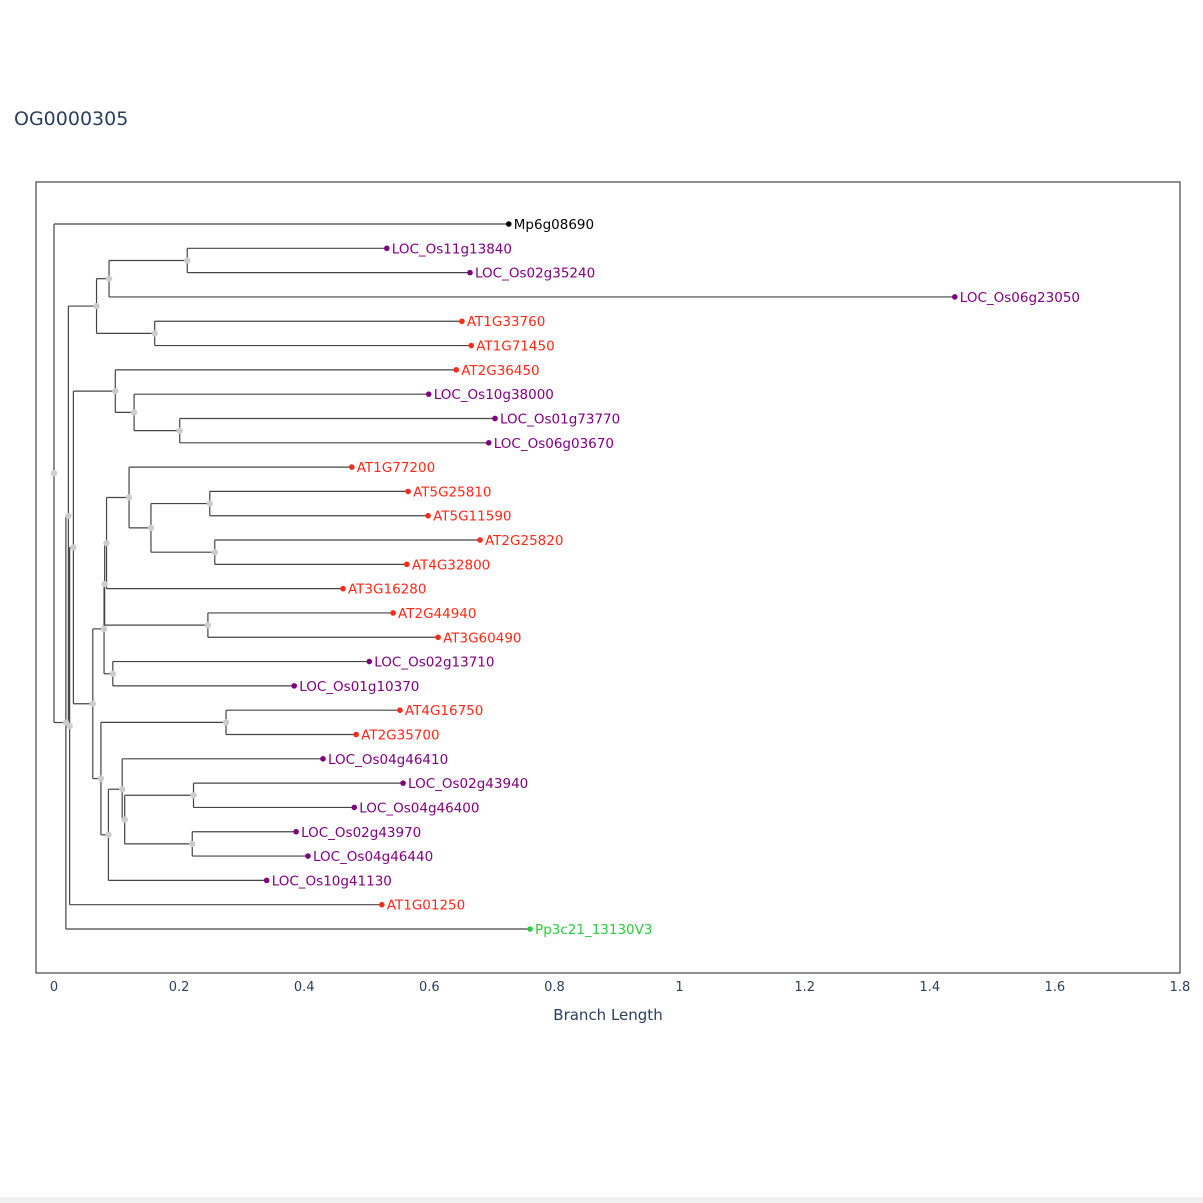 This screenshot has height=1203, width=1203. I want to click on leaf-label: LOC_Os06g23050, so click(1020, 298).